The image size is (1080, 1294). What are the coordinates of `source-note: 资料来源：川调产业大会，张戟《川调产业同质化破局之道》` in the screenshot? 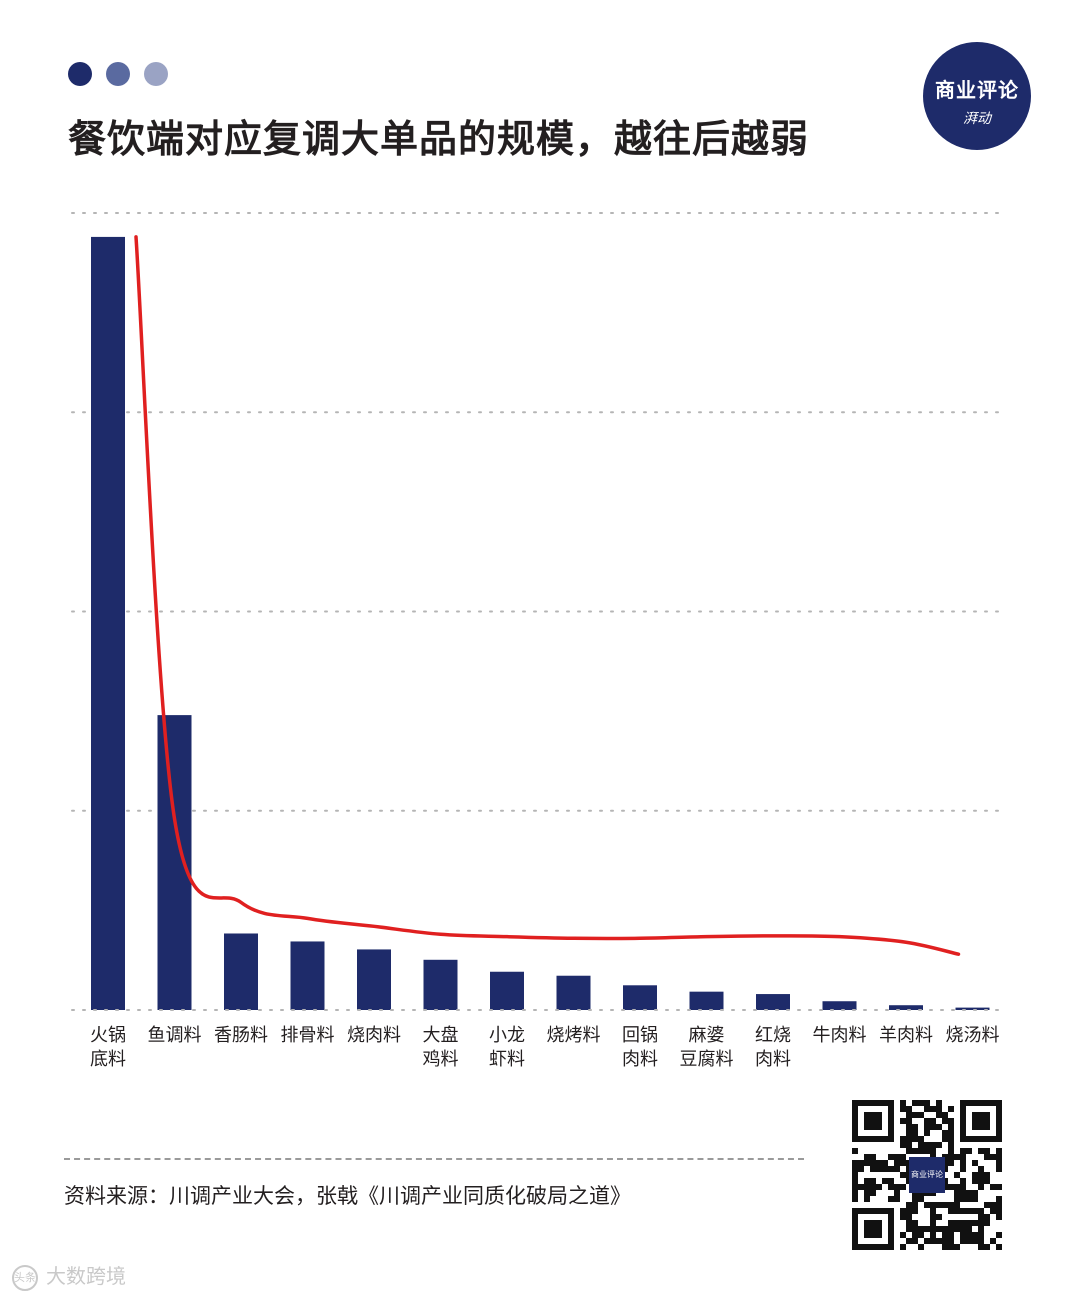 It's located at (347, 1196).